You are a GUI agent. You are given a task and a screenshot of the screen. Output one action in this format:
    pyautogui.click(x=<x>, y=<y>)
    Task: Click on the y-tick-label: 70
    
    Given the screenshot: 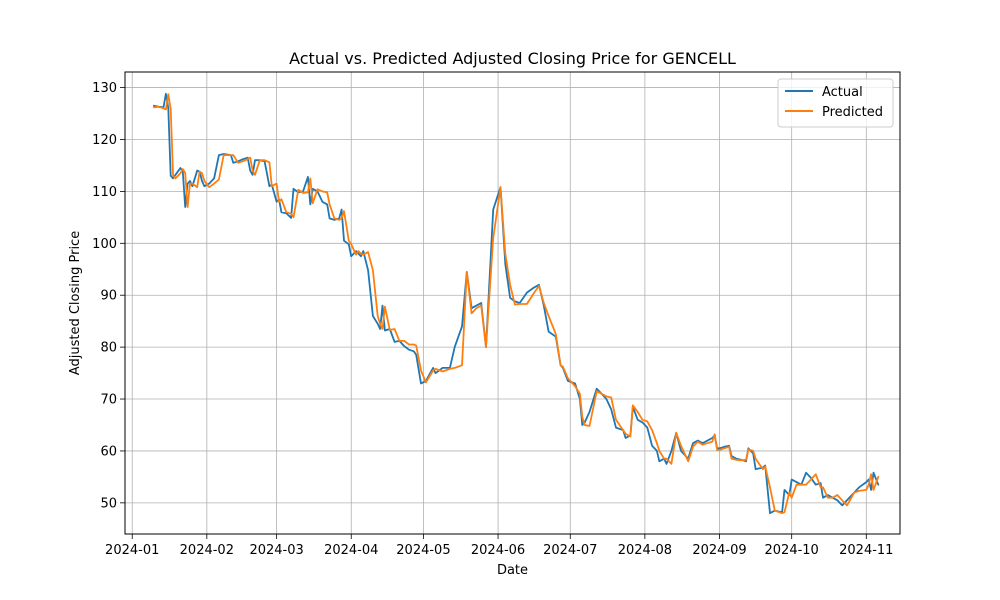 What is the action you would take?
    pyautogui.click(x=108, y=400)
    